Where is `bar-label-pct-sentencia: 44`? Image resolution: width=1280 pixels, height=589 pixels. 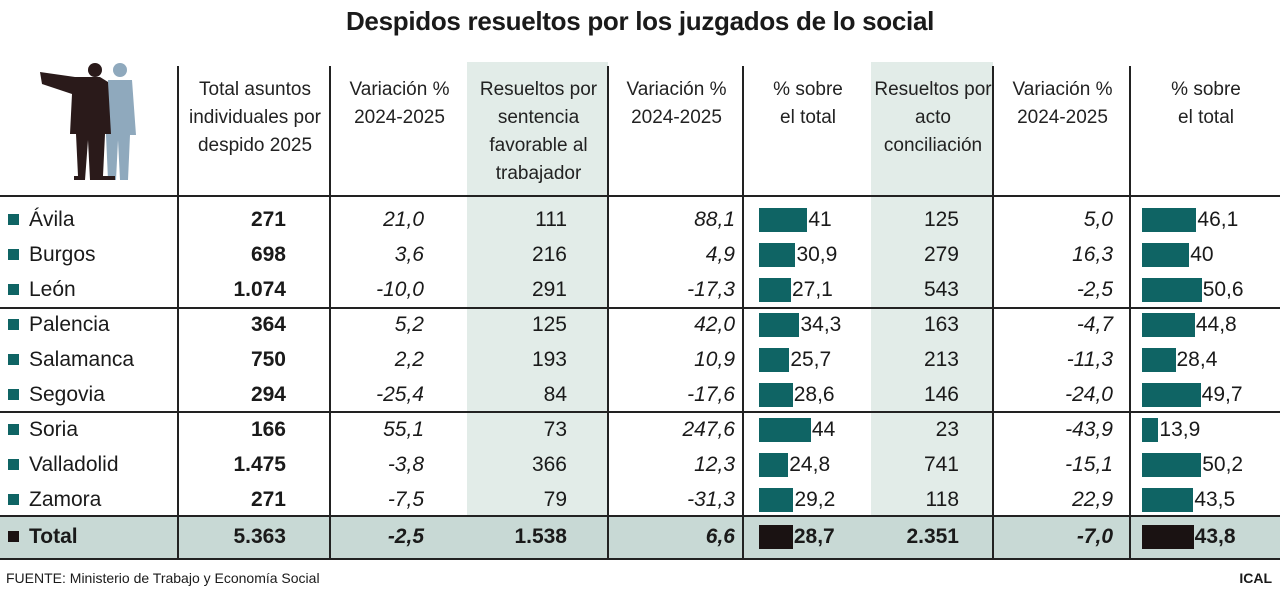
bar-label-pct-sentencia: 44 is located at coordinates (823, 429).